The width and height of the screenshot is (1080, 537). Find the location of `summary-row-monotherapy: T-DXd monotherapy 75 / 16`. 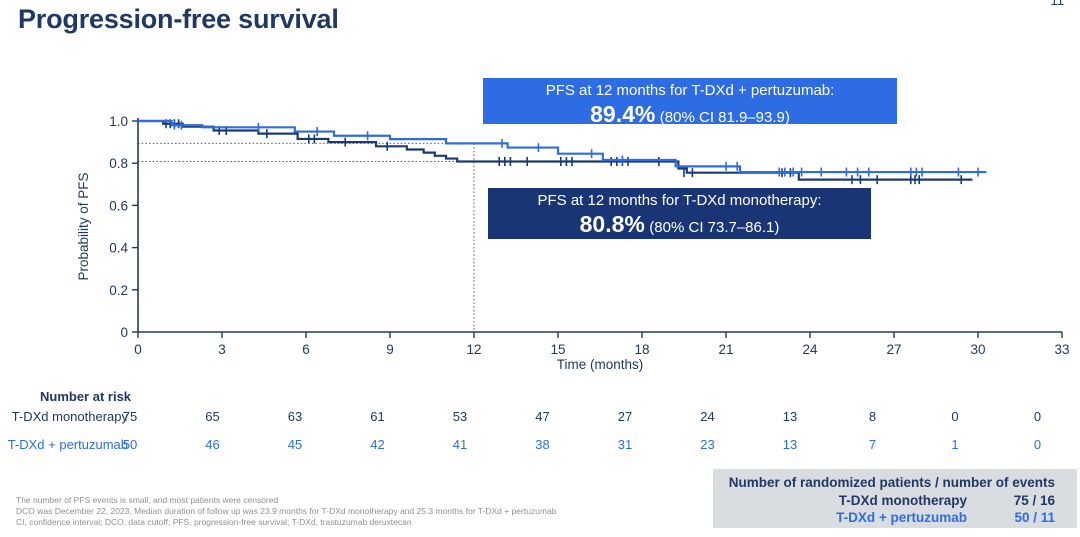

summary-row-monotherapy: T-DXd monotherapy 75 / 16 is located at coordinates (888, 501).